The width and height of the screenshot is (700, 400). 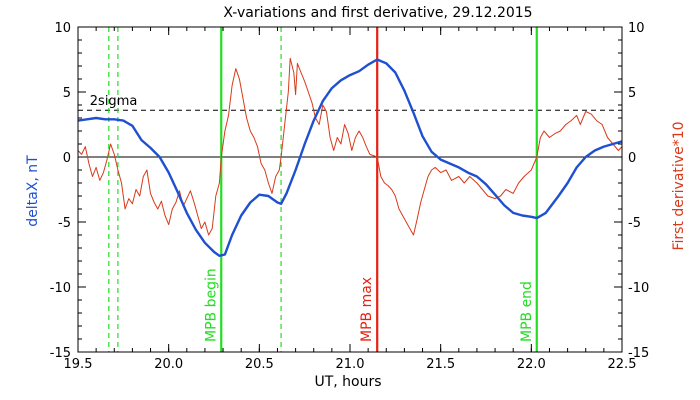 I want to click on marker-label-0: MPB begin, so click(x=211, y=305).